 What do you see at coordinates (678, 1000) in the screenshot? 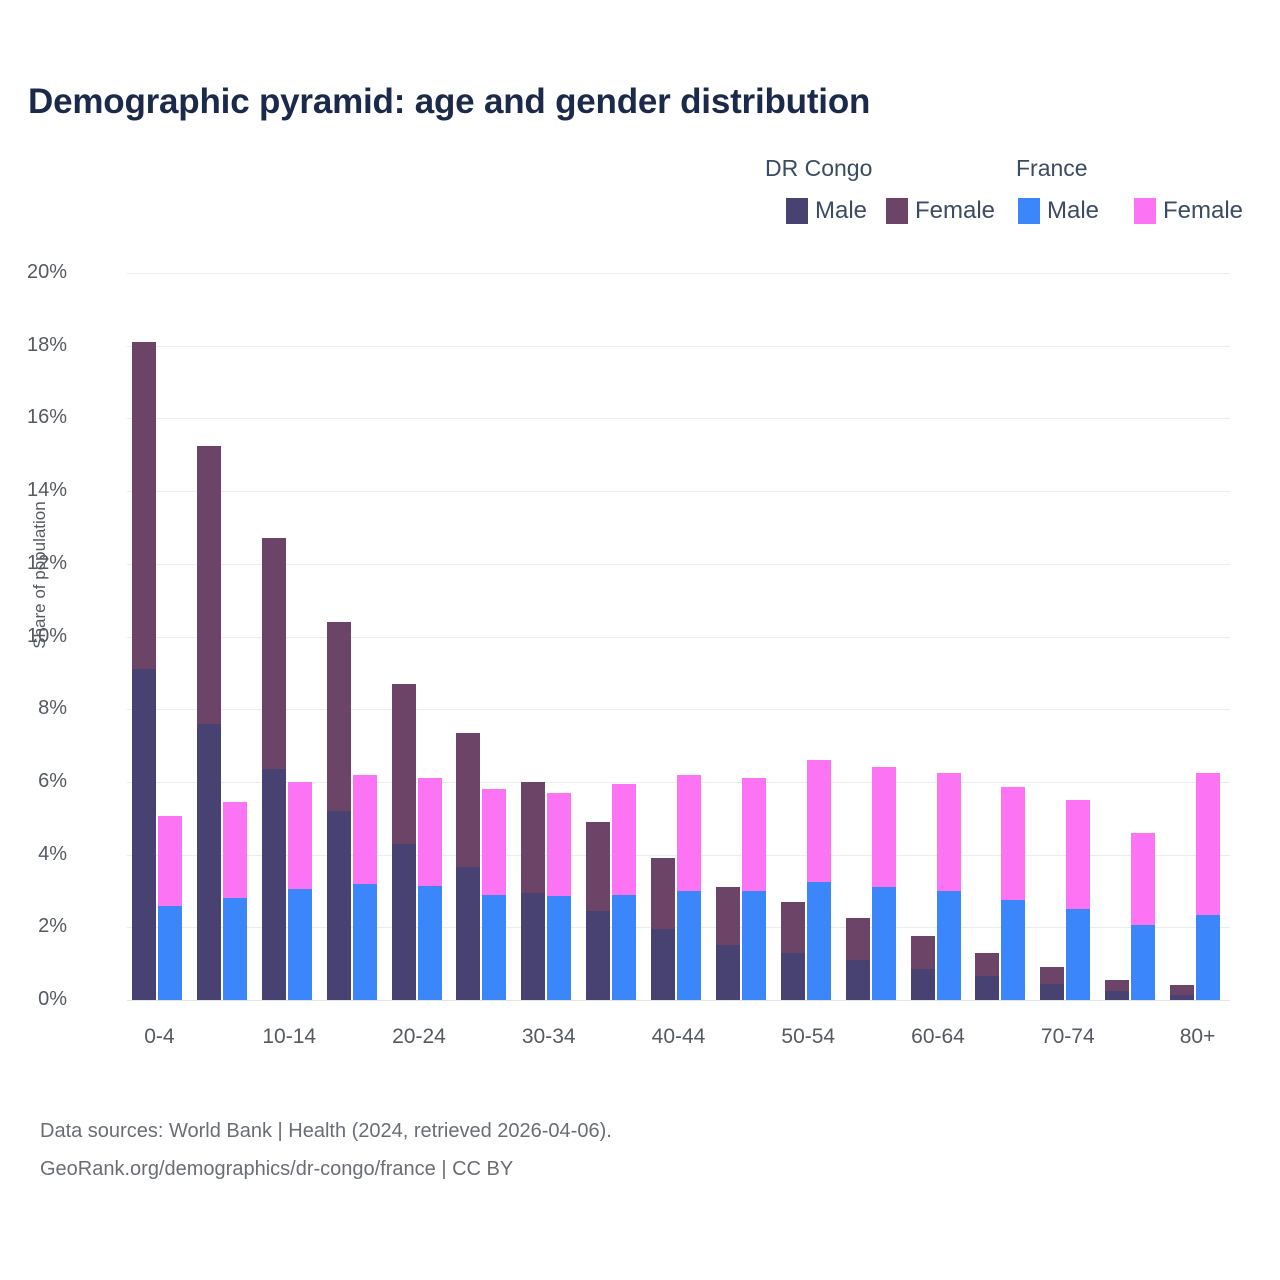
I see `x-axis-line` at bounding box center [678, 1000].